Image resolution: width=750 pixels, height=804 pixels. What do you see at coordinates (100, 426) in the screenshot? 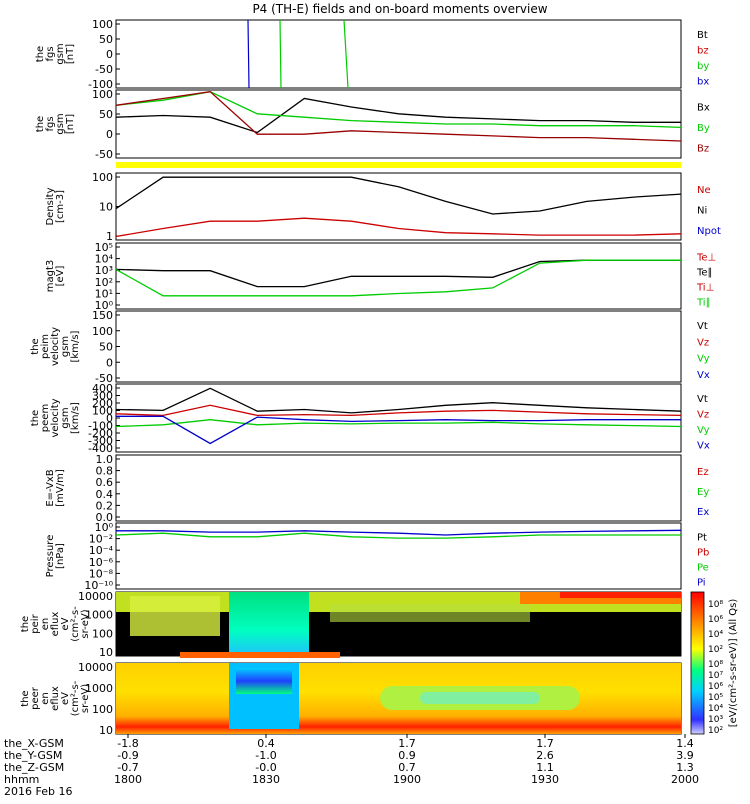
I see `y-tick-label: -100` at bounding box center [100, 426].